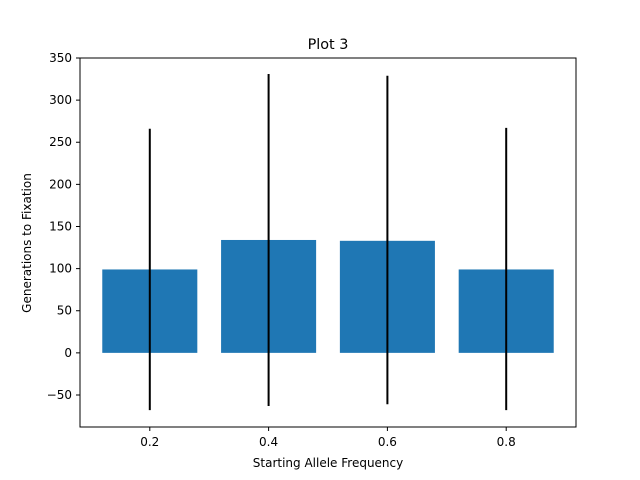 This screenshot has height=480, width=640. What do you see at coordinates (68, 353) in the screenshot?
I see `y-tick-label-0: 0` at bounding box center [68, 353].